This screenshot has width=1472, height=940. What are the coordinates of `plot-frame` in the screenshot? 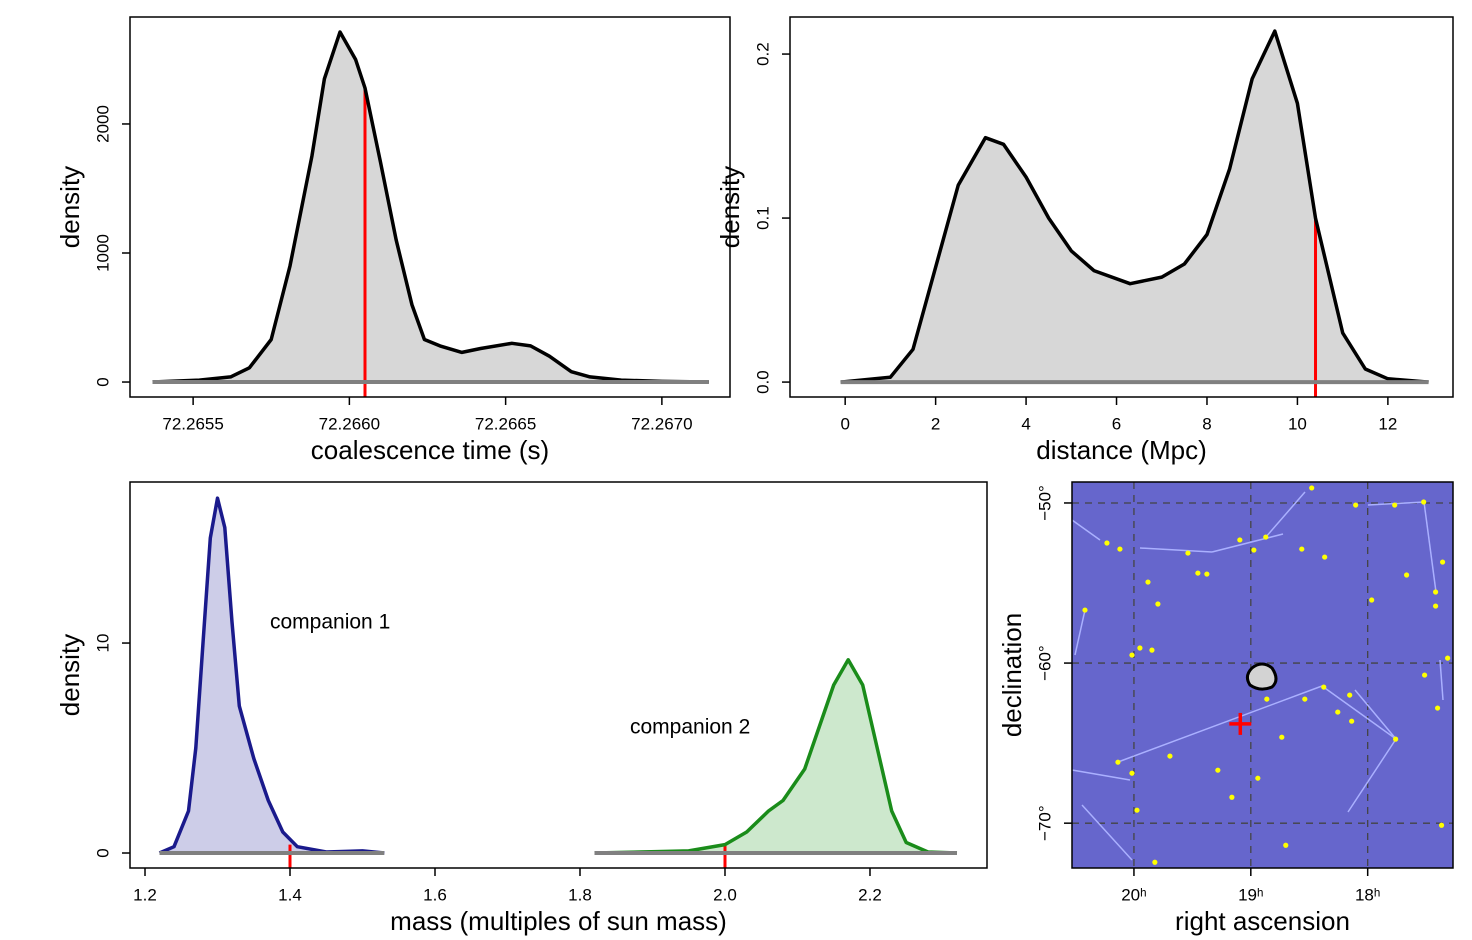 It's located at (1262, 675).